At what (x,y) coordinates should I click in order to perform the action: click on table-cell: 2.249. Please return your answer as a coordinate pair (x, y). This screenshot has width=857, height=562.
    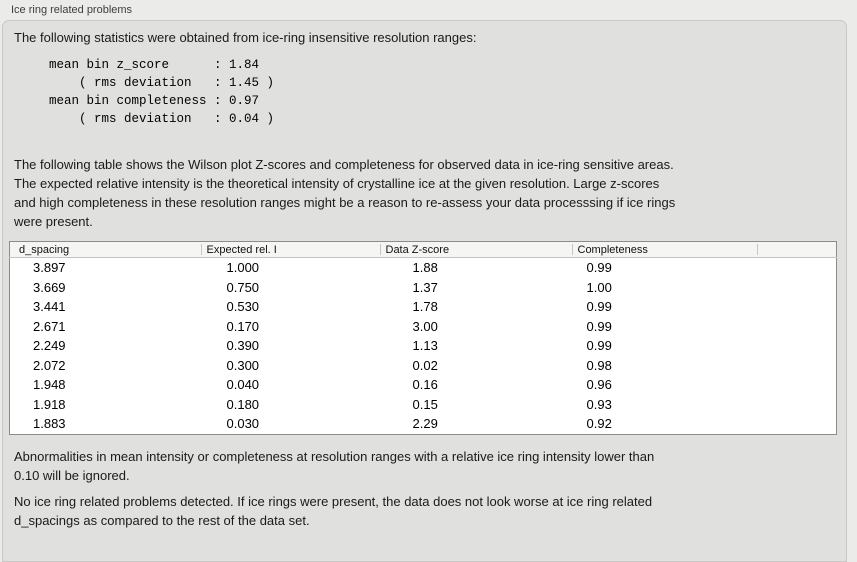
    Looking at the image, I should click on (49, 345).